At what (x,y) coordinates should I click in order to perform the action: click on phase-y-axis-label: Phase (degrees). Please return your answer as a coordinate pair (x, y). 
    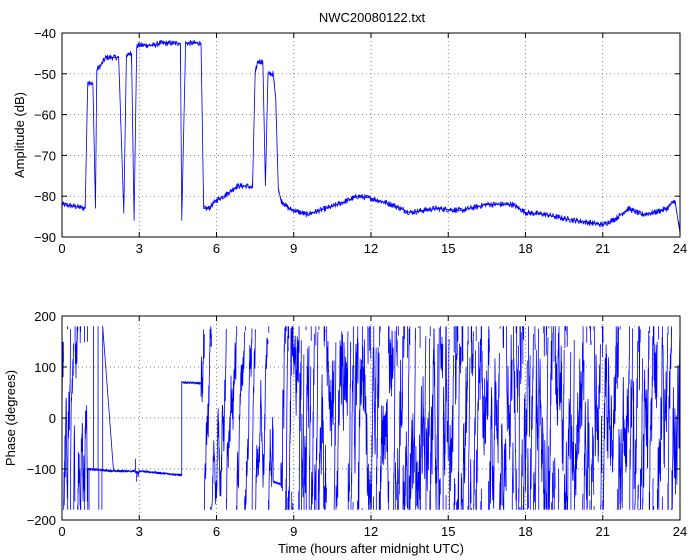
    Looking at the image, I should click on (10, 418).